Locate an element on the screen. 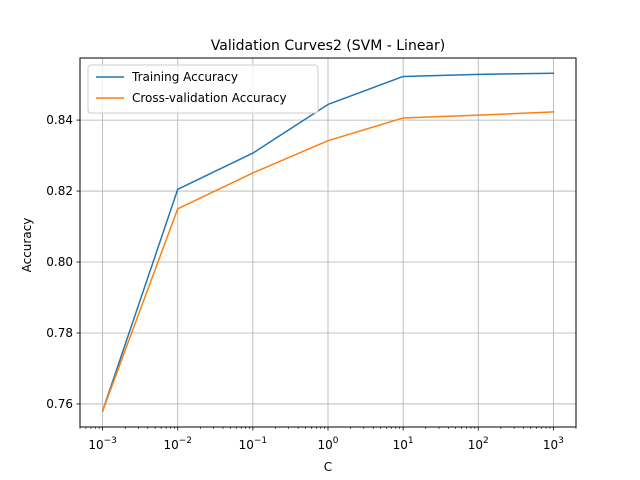 The image size is (640, 480). x-tick-label: 10⁻¹ is located at coordinates (253, 444).